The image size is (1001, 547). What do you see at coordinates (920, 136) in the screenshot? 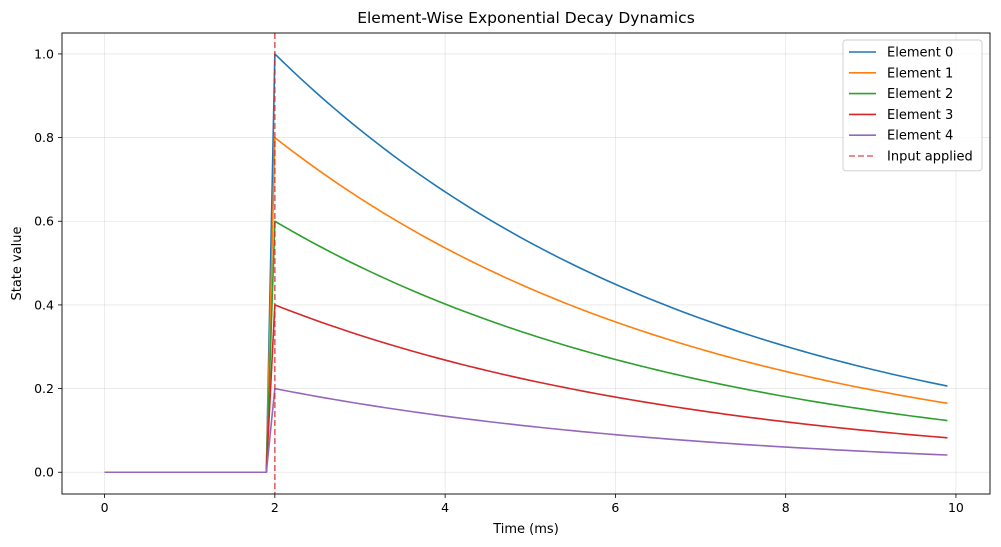
I see `legend-label: Element 4` at bounding box center [920, 136].